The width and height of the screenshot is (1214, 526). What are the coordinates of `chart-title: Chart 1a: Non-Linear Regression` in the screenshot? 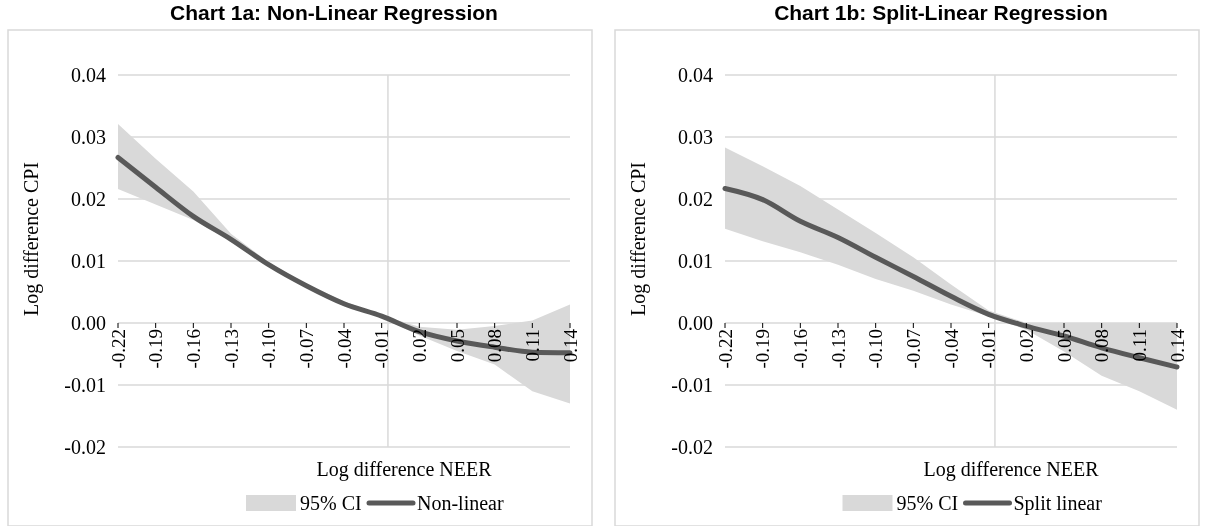 It's located at (334, 12).